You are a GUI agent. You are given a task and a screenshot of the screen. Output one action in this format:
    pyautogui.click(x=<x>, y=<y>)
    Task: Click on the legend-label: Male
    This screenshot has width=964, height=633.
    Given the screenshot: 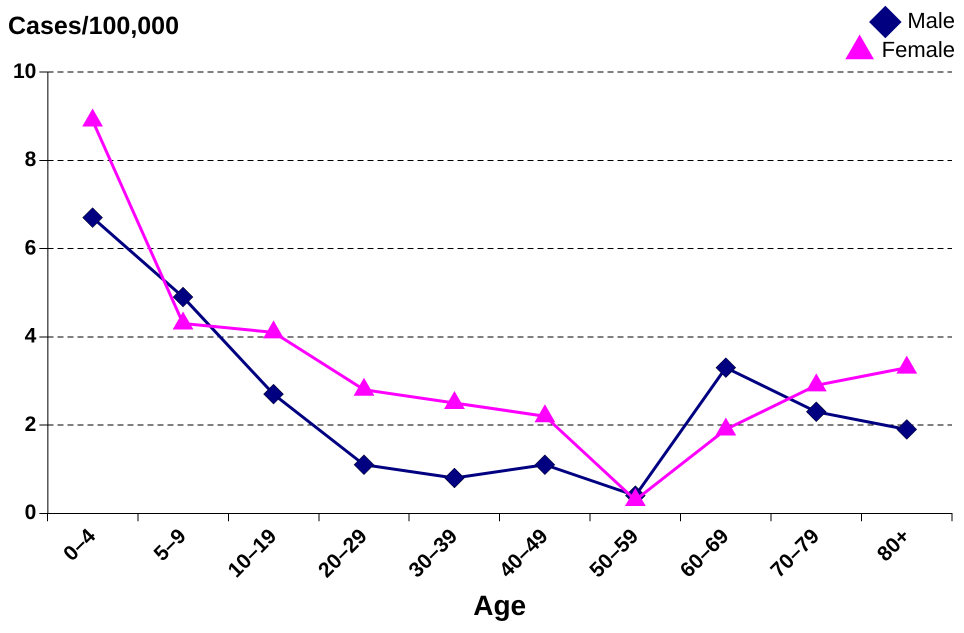 What is the action you would take?
    pyautogui.click(x=931, y=21)
    